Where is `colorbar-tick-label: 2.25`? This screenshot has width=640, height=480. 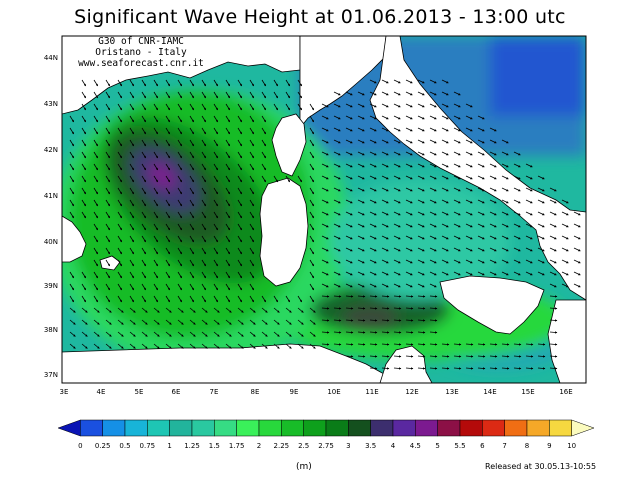
colorbar-tick-label: 2.25 is located at coordinates (282, 446).